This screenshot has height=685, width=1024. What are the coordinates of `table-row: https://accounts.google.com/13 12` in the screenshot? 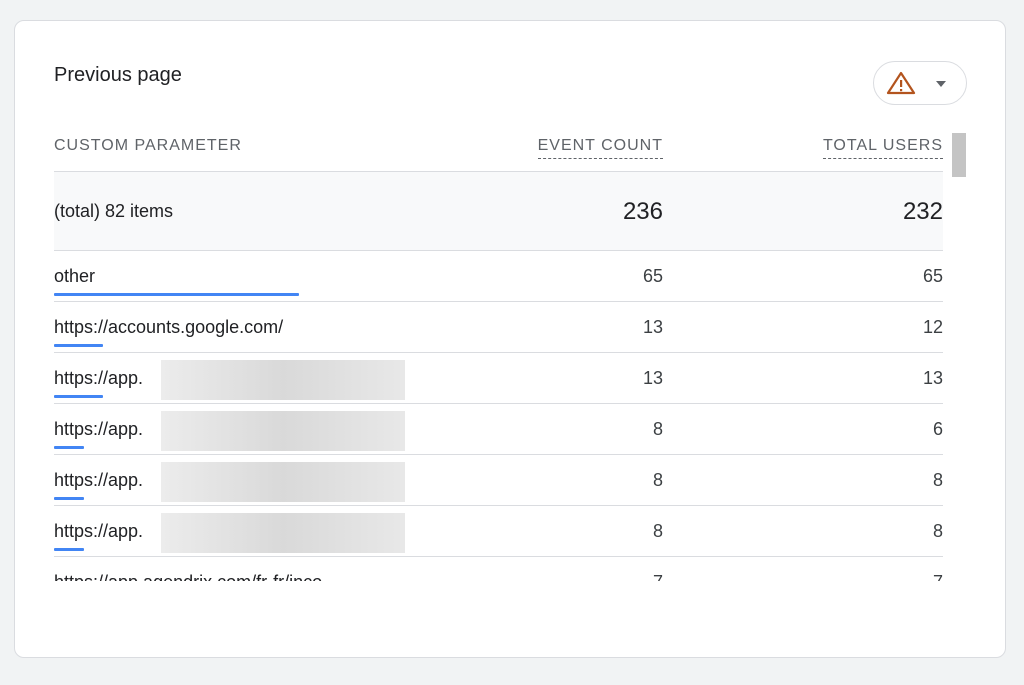 It's located at (498, 327).